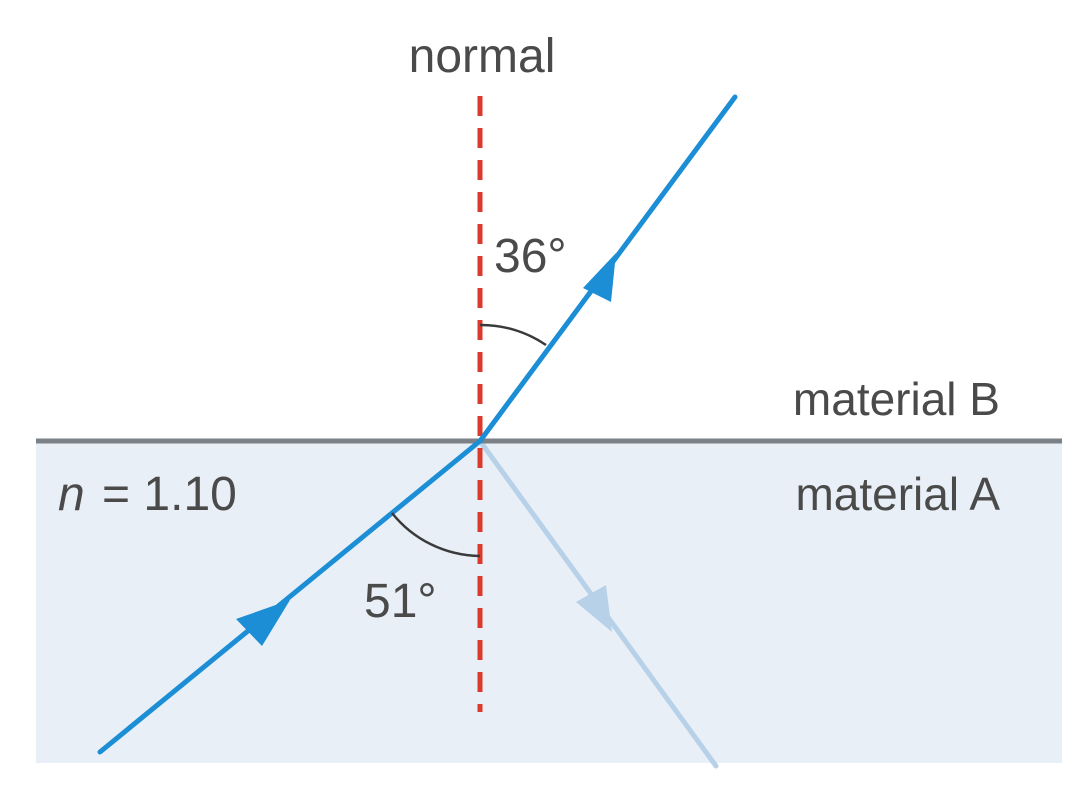 This screenshot has width=1088, height=795. Describe the element at coordinates (594, 608) in the screenshot. I see `reflected-ray-arrowhead` at that location.